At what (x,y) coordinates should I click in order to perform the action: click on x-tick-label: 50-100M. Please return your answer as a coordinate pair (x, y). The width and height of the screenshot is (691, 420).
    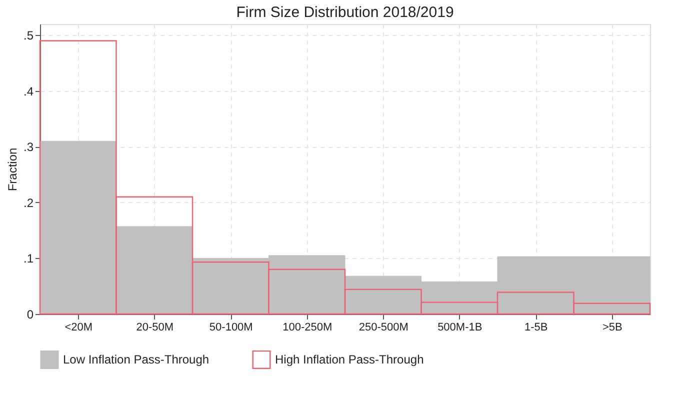
    Looking at the image, I should click on (231, 328).